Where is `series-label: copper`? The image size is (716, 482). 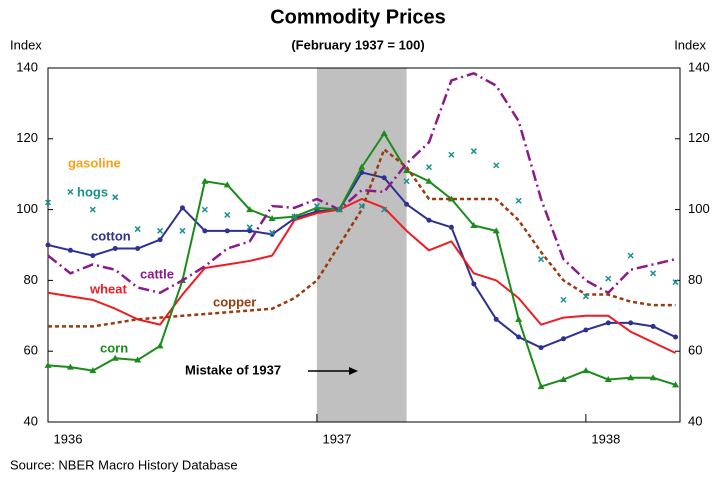
series-label: copper is located at coordinates (234, 301).